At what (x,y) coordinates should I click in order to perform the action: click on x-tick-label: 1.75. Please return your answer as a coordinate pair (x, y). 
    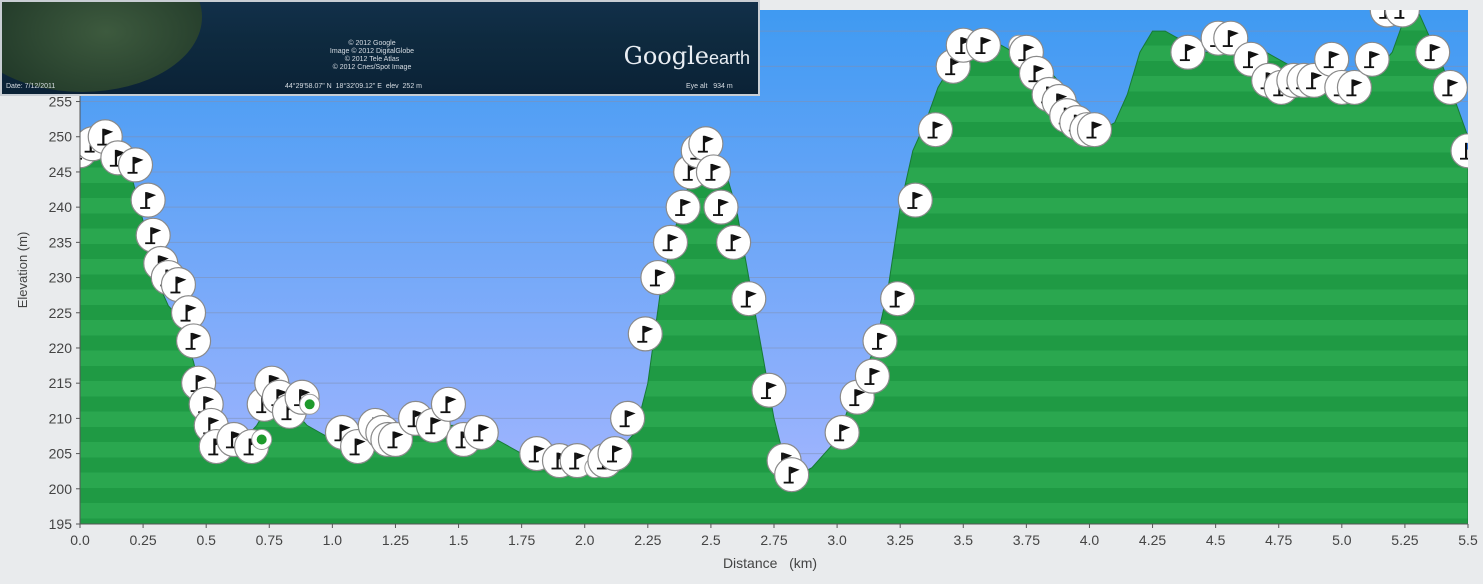
    Looking at the image, I should click on (521, 540).